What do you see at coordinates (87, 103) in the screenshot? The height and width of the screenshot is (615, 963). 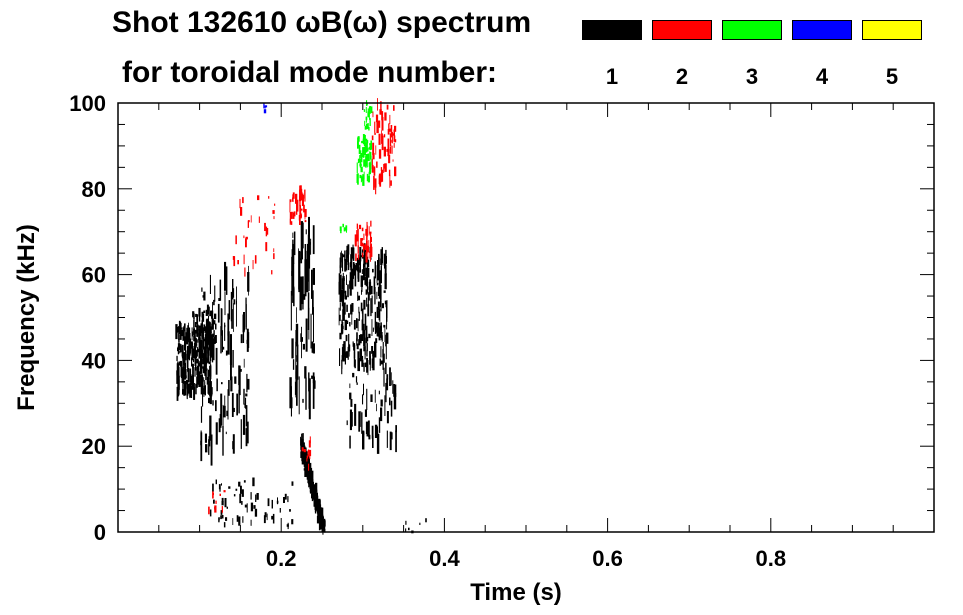 I see `y-tick-label: 100` at bounding box center [87, 103].